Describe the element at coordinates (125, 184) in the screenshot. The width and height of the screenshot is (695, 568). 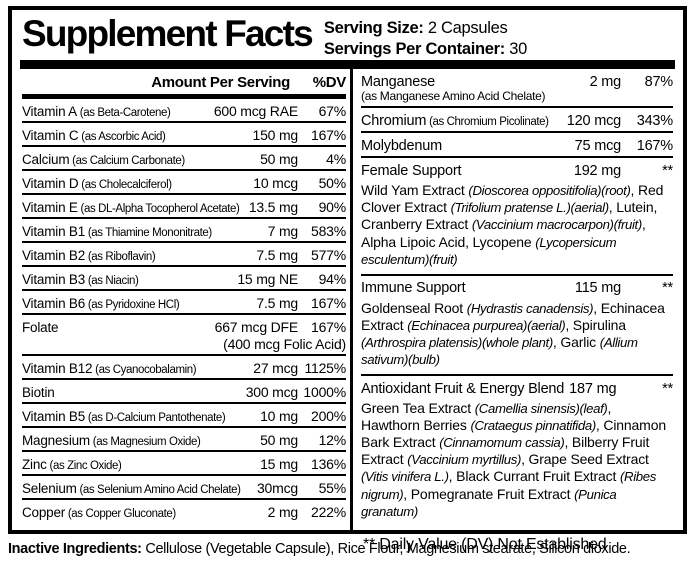
I see `nutrient-form: (as Cholecalciferol)` at that location.